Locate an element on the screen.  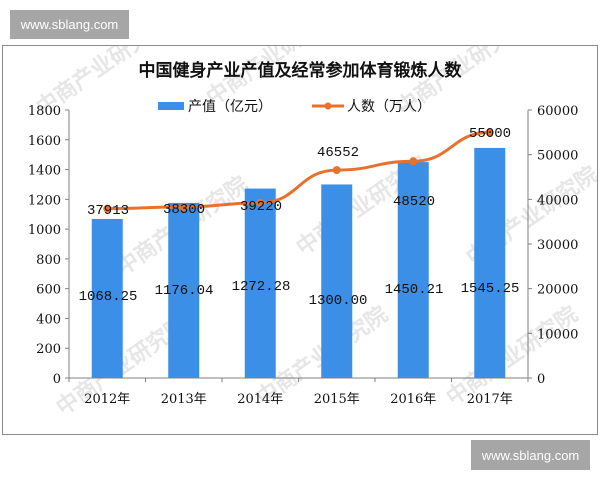
category-label: 2016年 is located at coordinates (413, 399).